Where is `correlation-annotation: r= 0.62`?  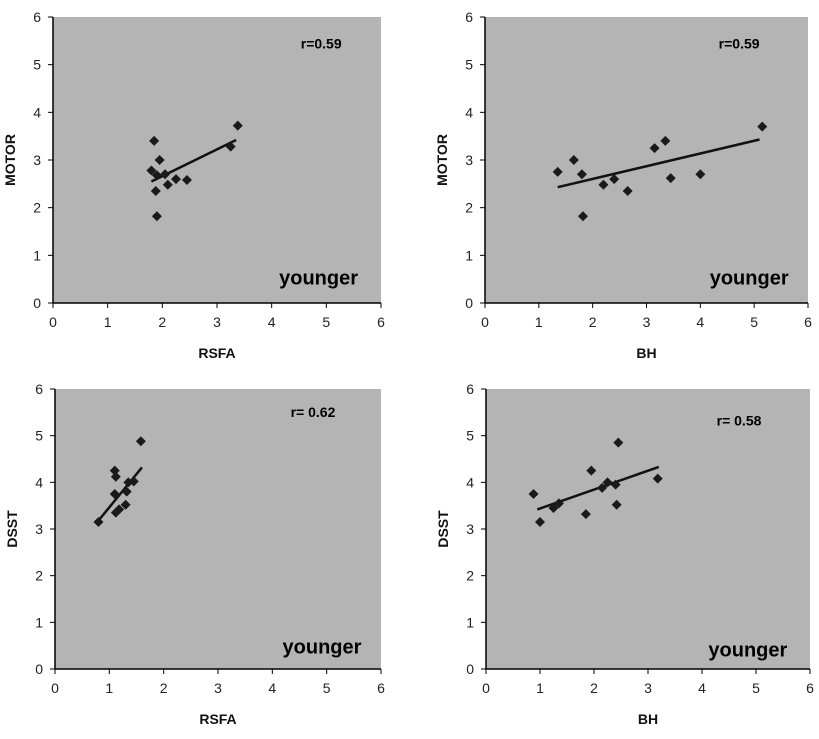
correlation-annotation: r= 0.62 is located at coordinates (313, 412).